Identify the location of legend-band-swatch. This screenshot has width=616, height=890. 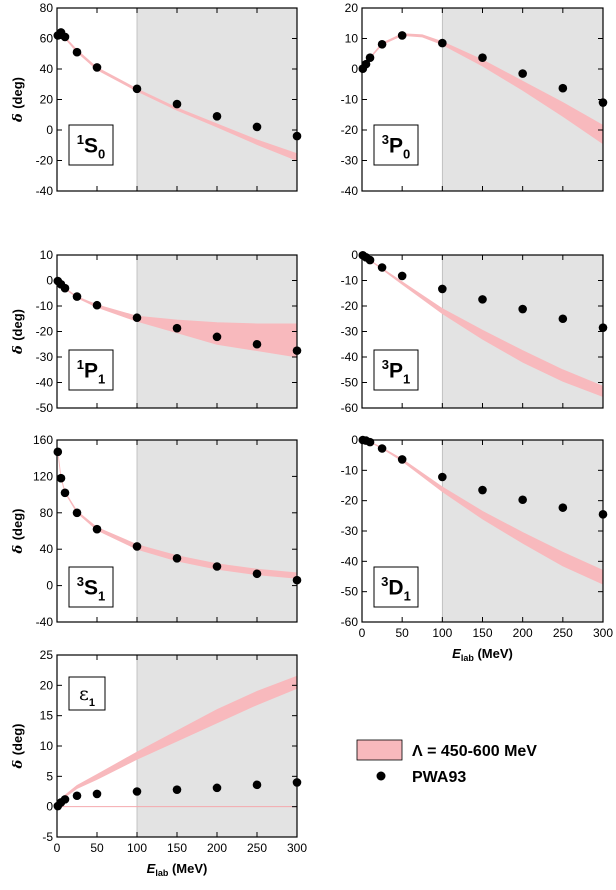
(379, 750).